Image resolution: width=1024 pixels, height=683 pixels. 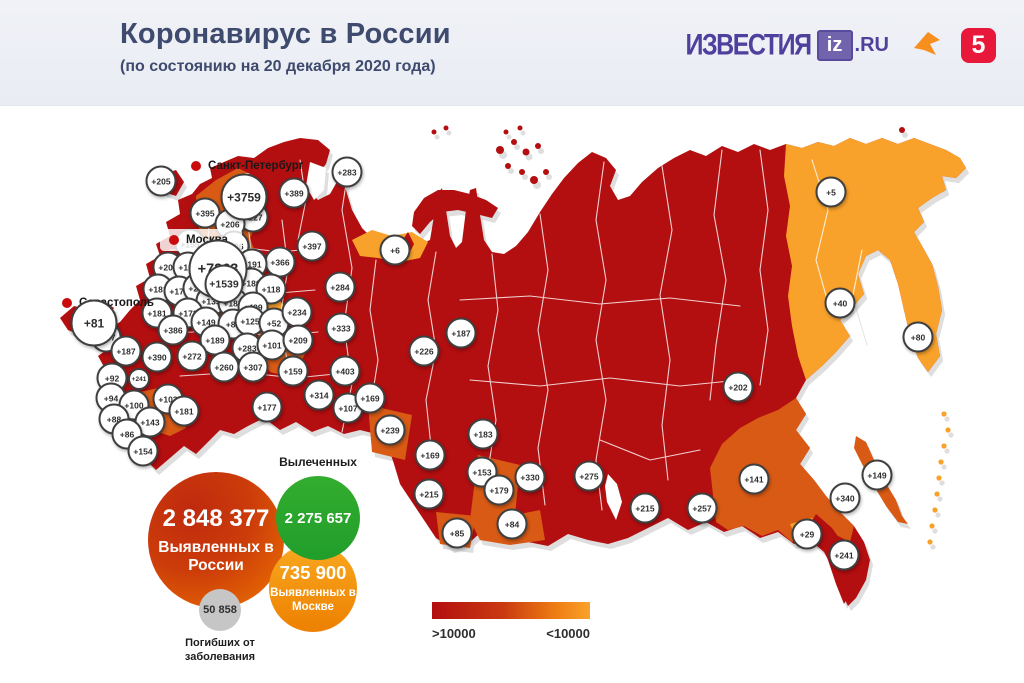 What do you see at coordinates (918, 337) in the screenshot?
I see `region-badge: +80` at bounding box center [918, 337].